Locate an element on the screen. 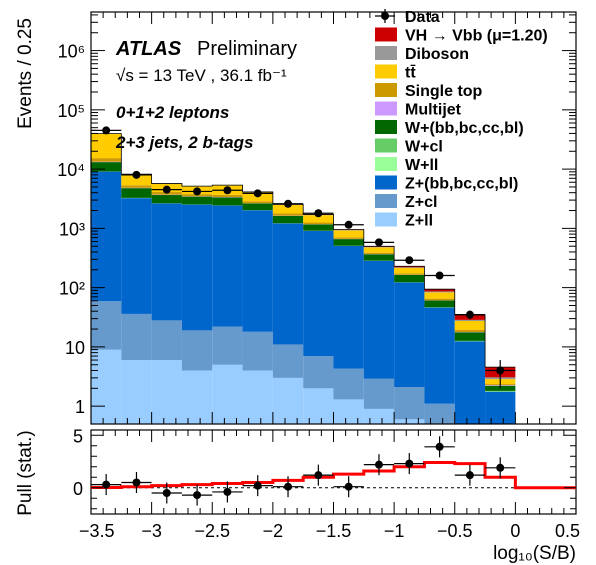  y-tick-label: 10⁴ is located at coordinates (71, 170).